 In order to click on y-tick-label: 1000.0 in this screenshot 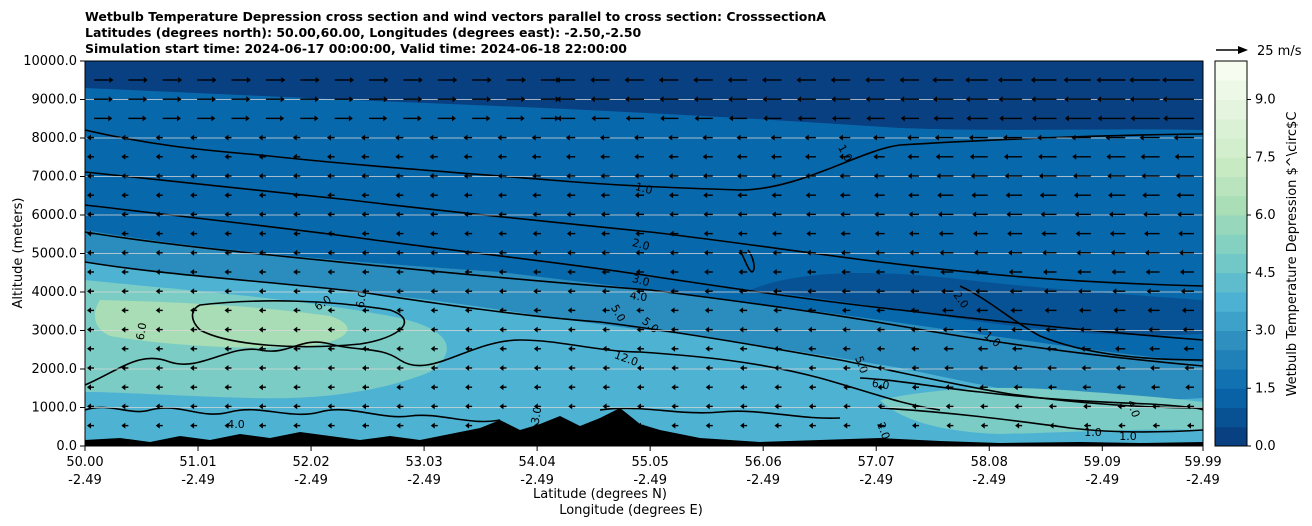, I will do `click(55, 408)`.